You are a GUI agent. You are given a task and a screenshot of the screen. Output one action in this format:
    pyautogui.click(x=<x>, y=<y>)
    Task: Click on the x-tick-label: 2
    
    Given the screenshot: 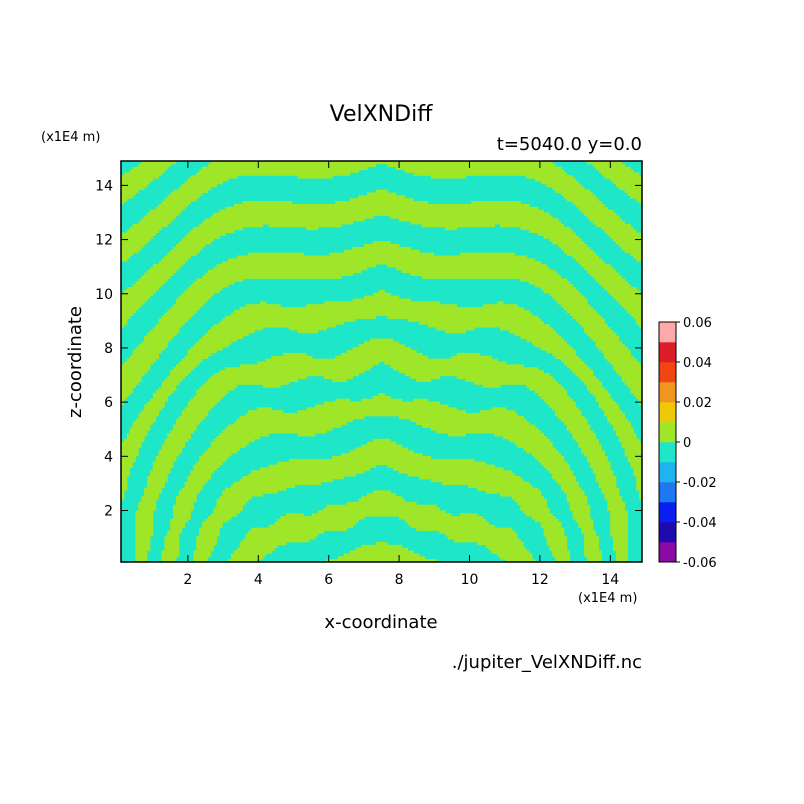 What is the action you would take?
    pyautogui.click(x=187, y=580)
    